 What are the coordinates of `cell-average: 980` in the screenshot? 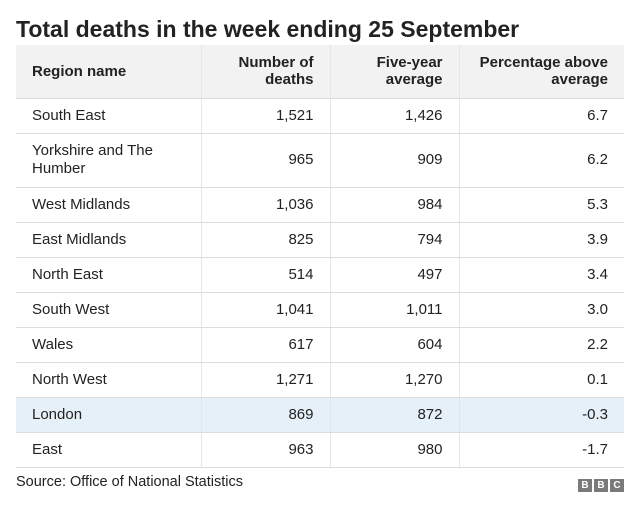 It's located at (394, 450).